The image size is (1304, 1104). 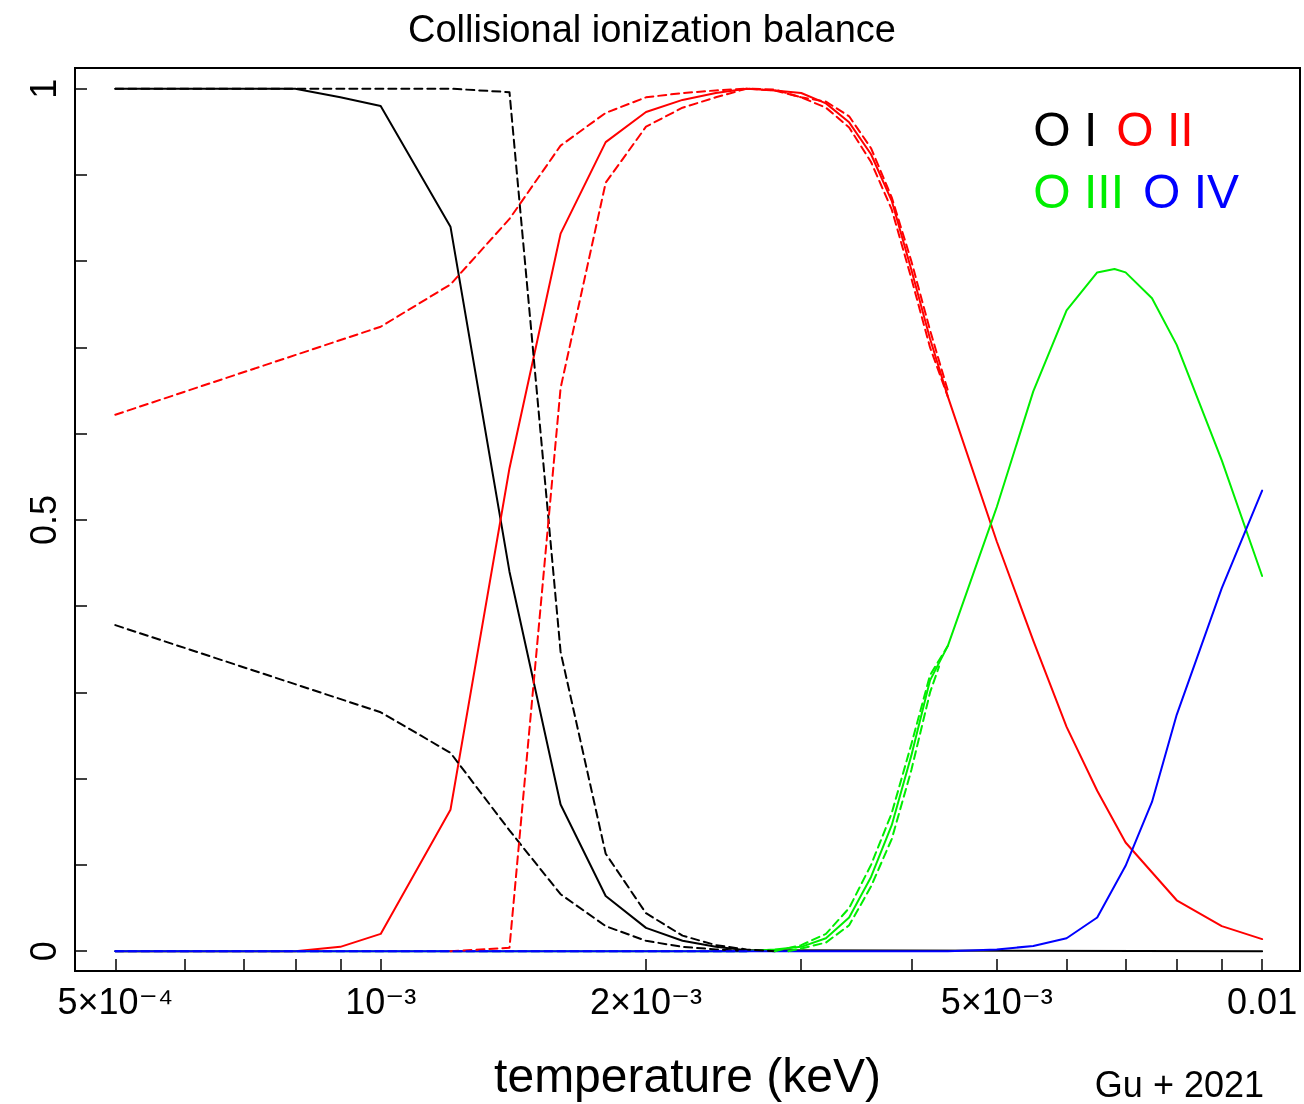 What do you see at coordinates (996, 1001) in the screenshot?
I see `x-tick-label: 5×10⁻³` at bounding box center [996, 1001].